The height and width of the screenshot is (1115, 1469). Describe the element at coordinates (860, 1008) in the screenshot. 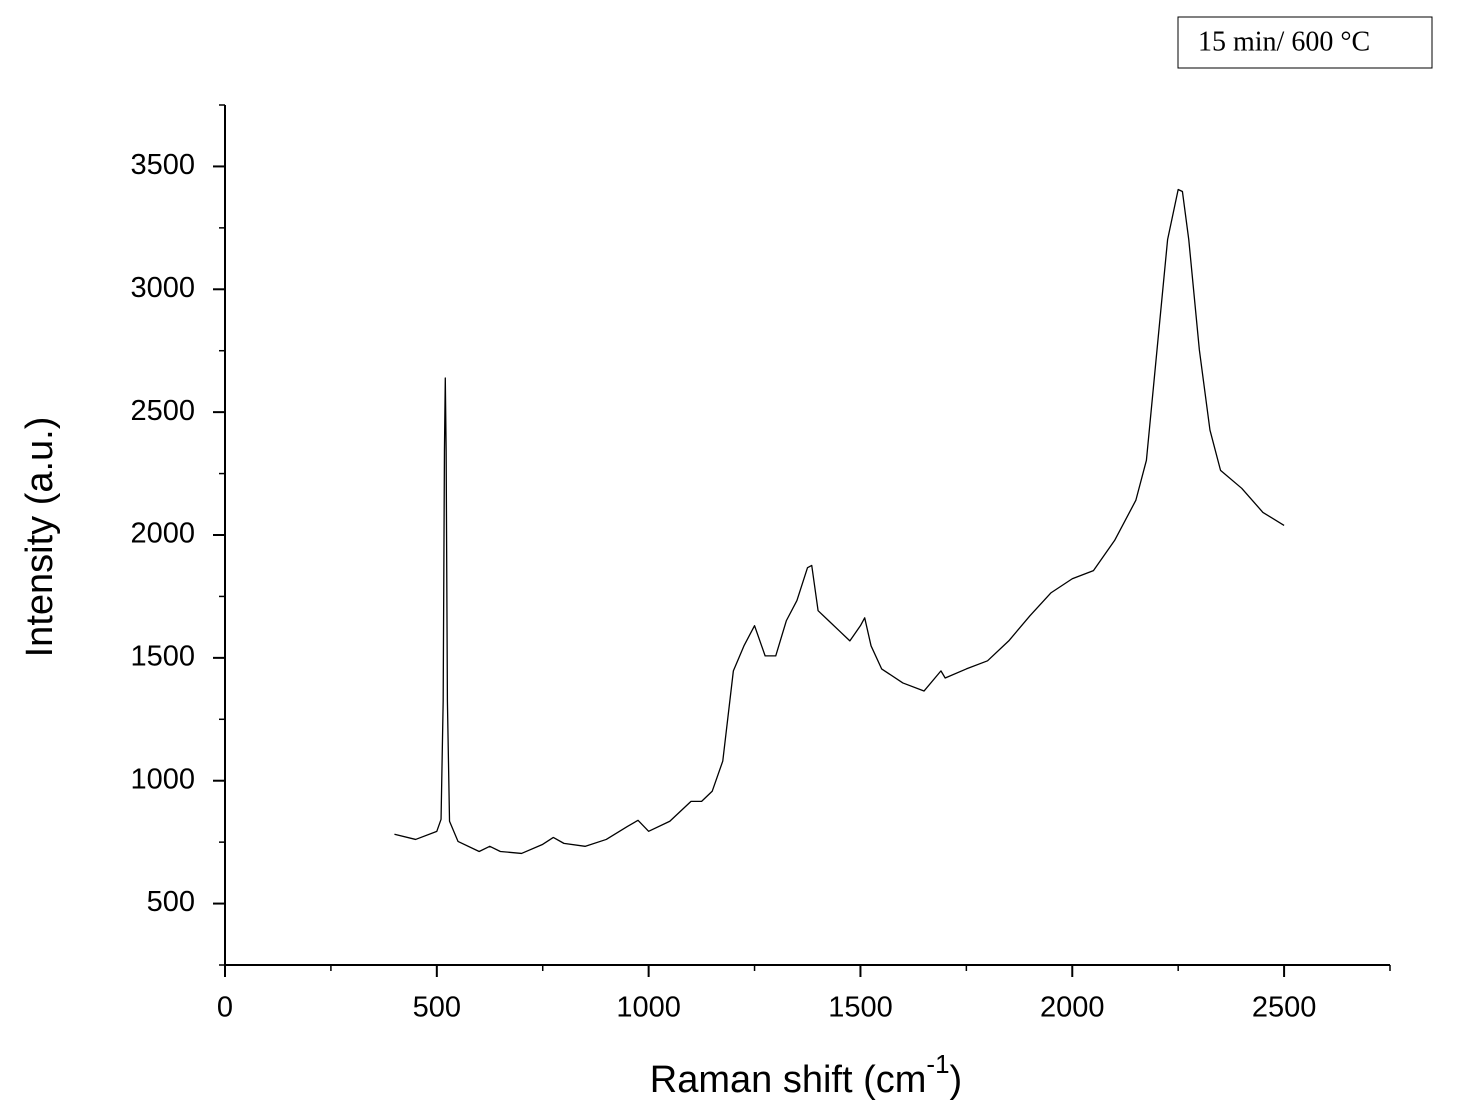

I see `x-tick-label: 1500` at that location.